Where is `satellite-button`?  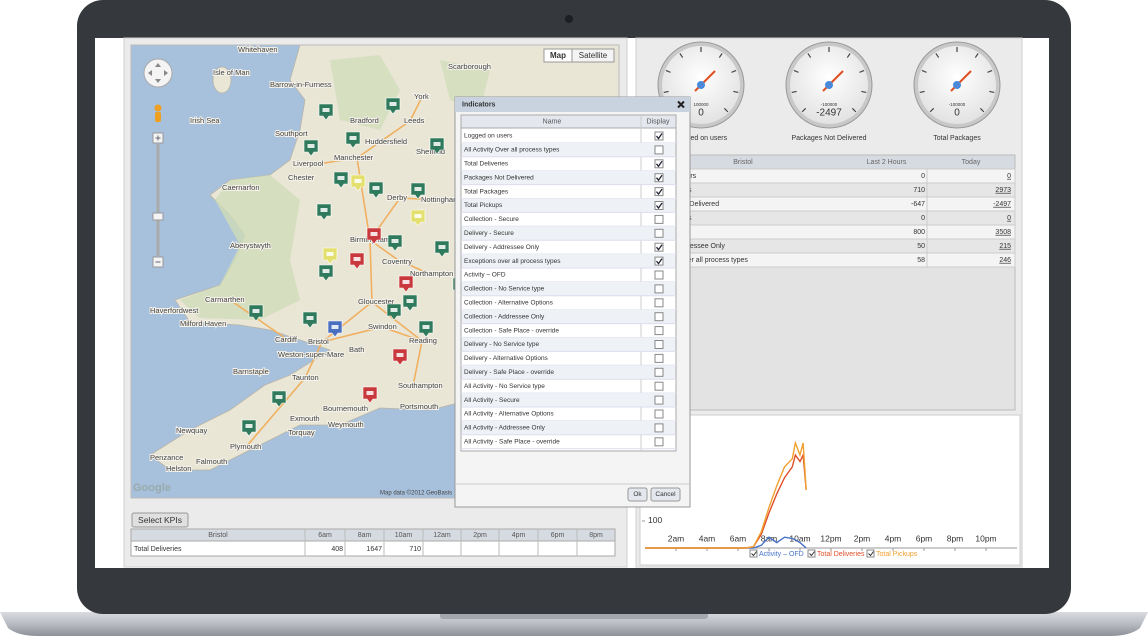
satellite-button is located at coordinates (593, 55).